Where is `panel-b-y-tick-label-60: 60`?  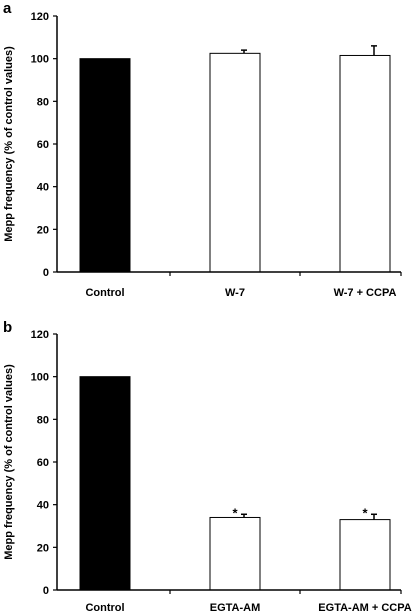
panel-b-y-tick-label-60: 60 is located at coordinates (43, 463).